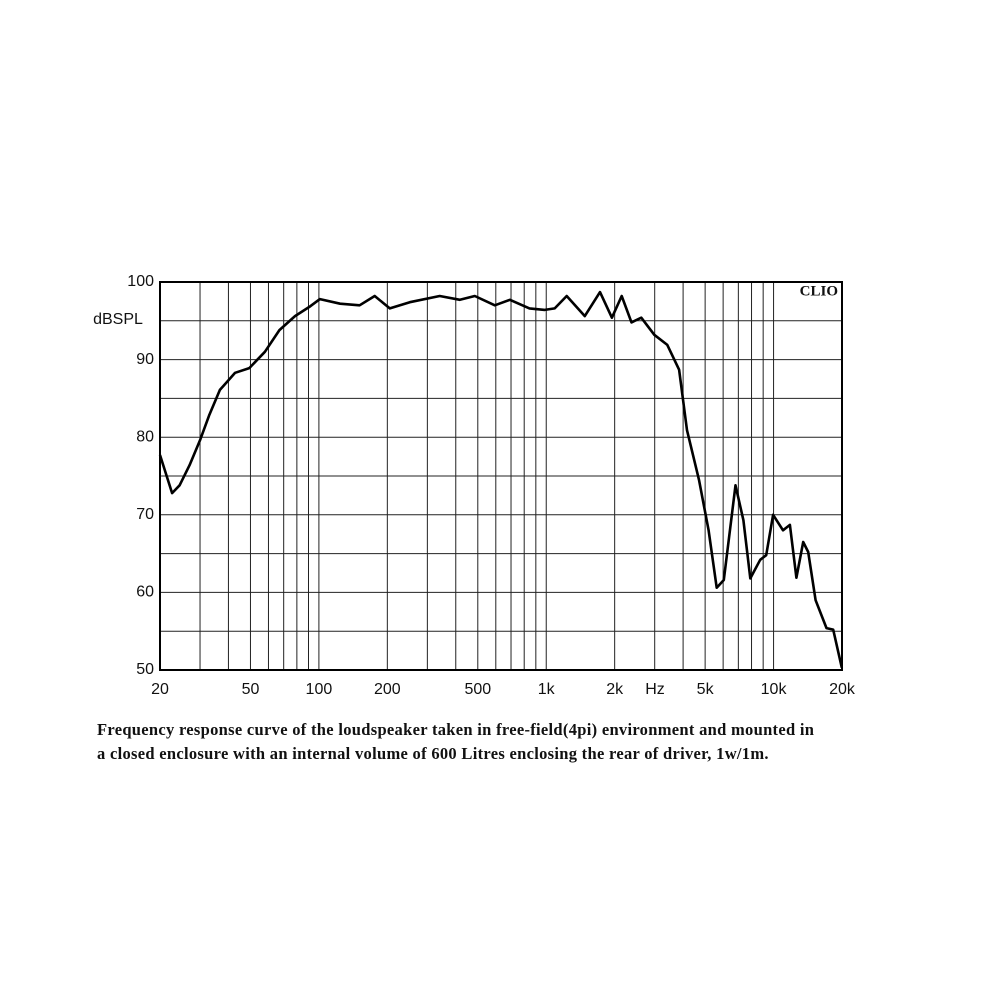 The image size is (1000, 1000). Describe the element at coordinates (655, 689) in the screenshot. I see `x-unit-label: Hz` at that location.